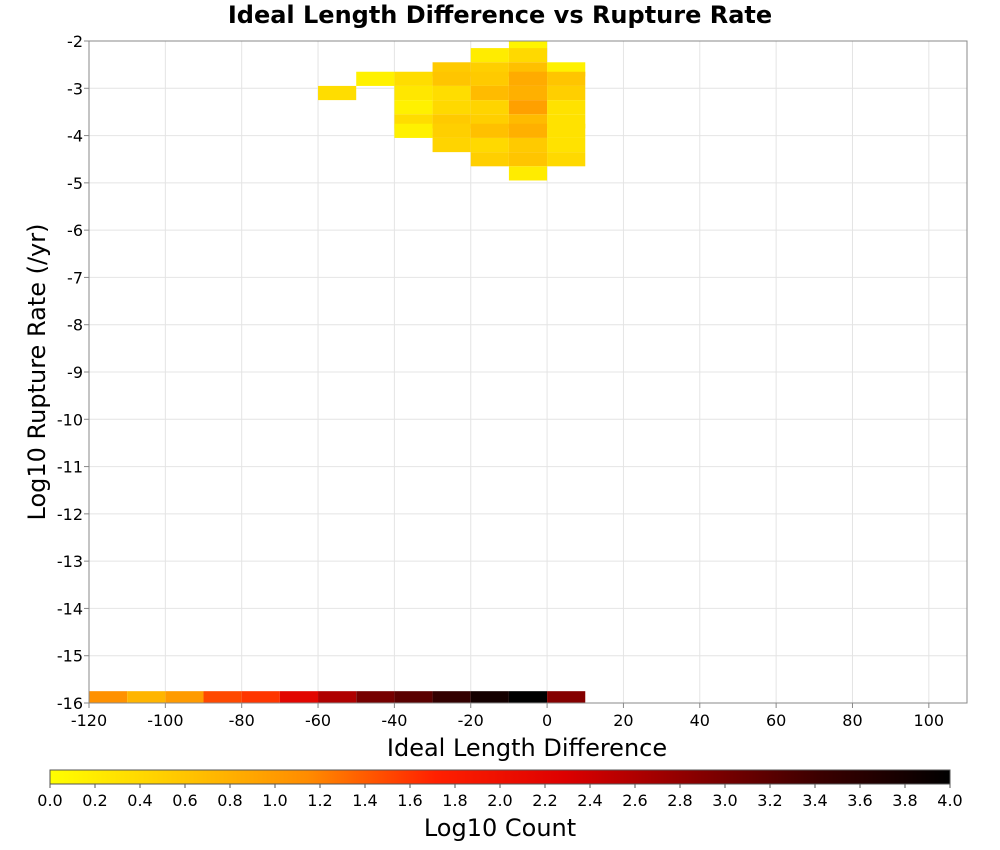  Describe the element at coordinates (75, 183) in the screenshot. I see `y-tick-label: -5` at that location.